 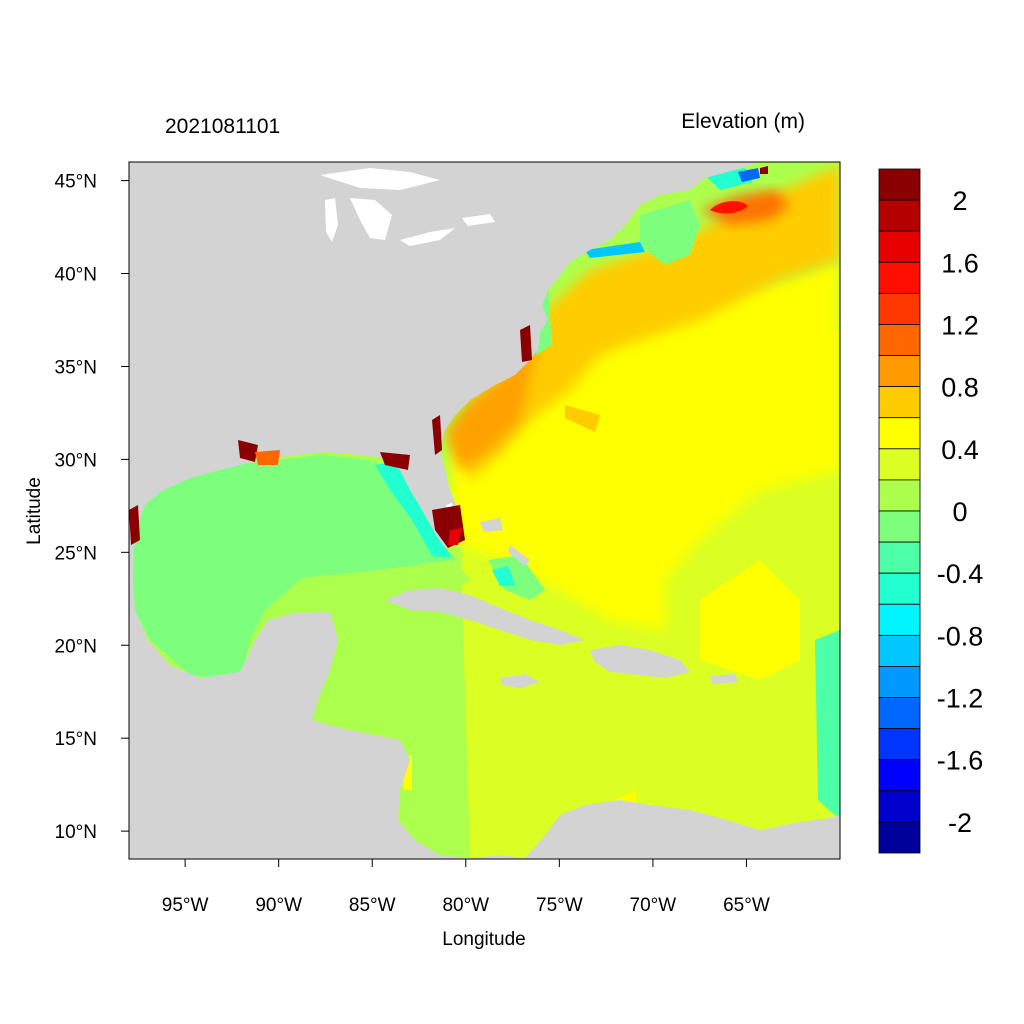 What do you see at coordinates (960, 325) in the screenshot?
I see `colorbar-label: 1.2` at bounding box center [960, 325].